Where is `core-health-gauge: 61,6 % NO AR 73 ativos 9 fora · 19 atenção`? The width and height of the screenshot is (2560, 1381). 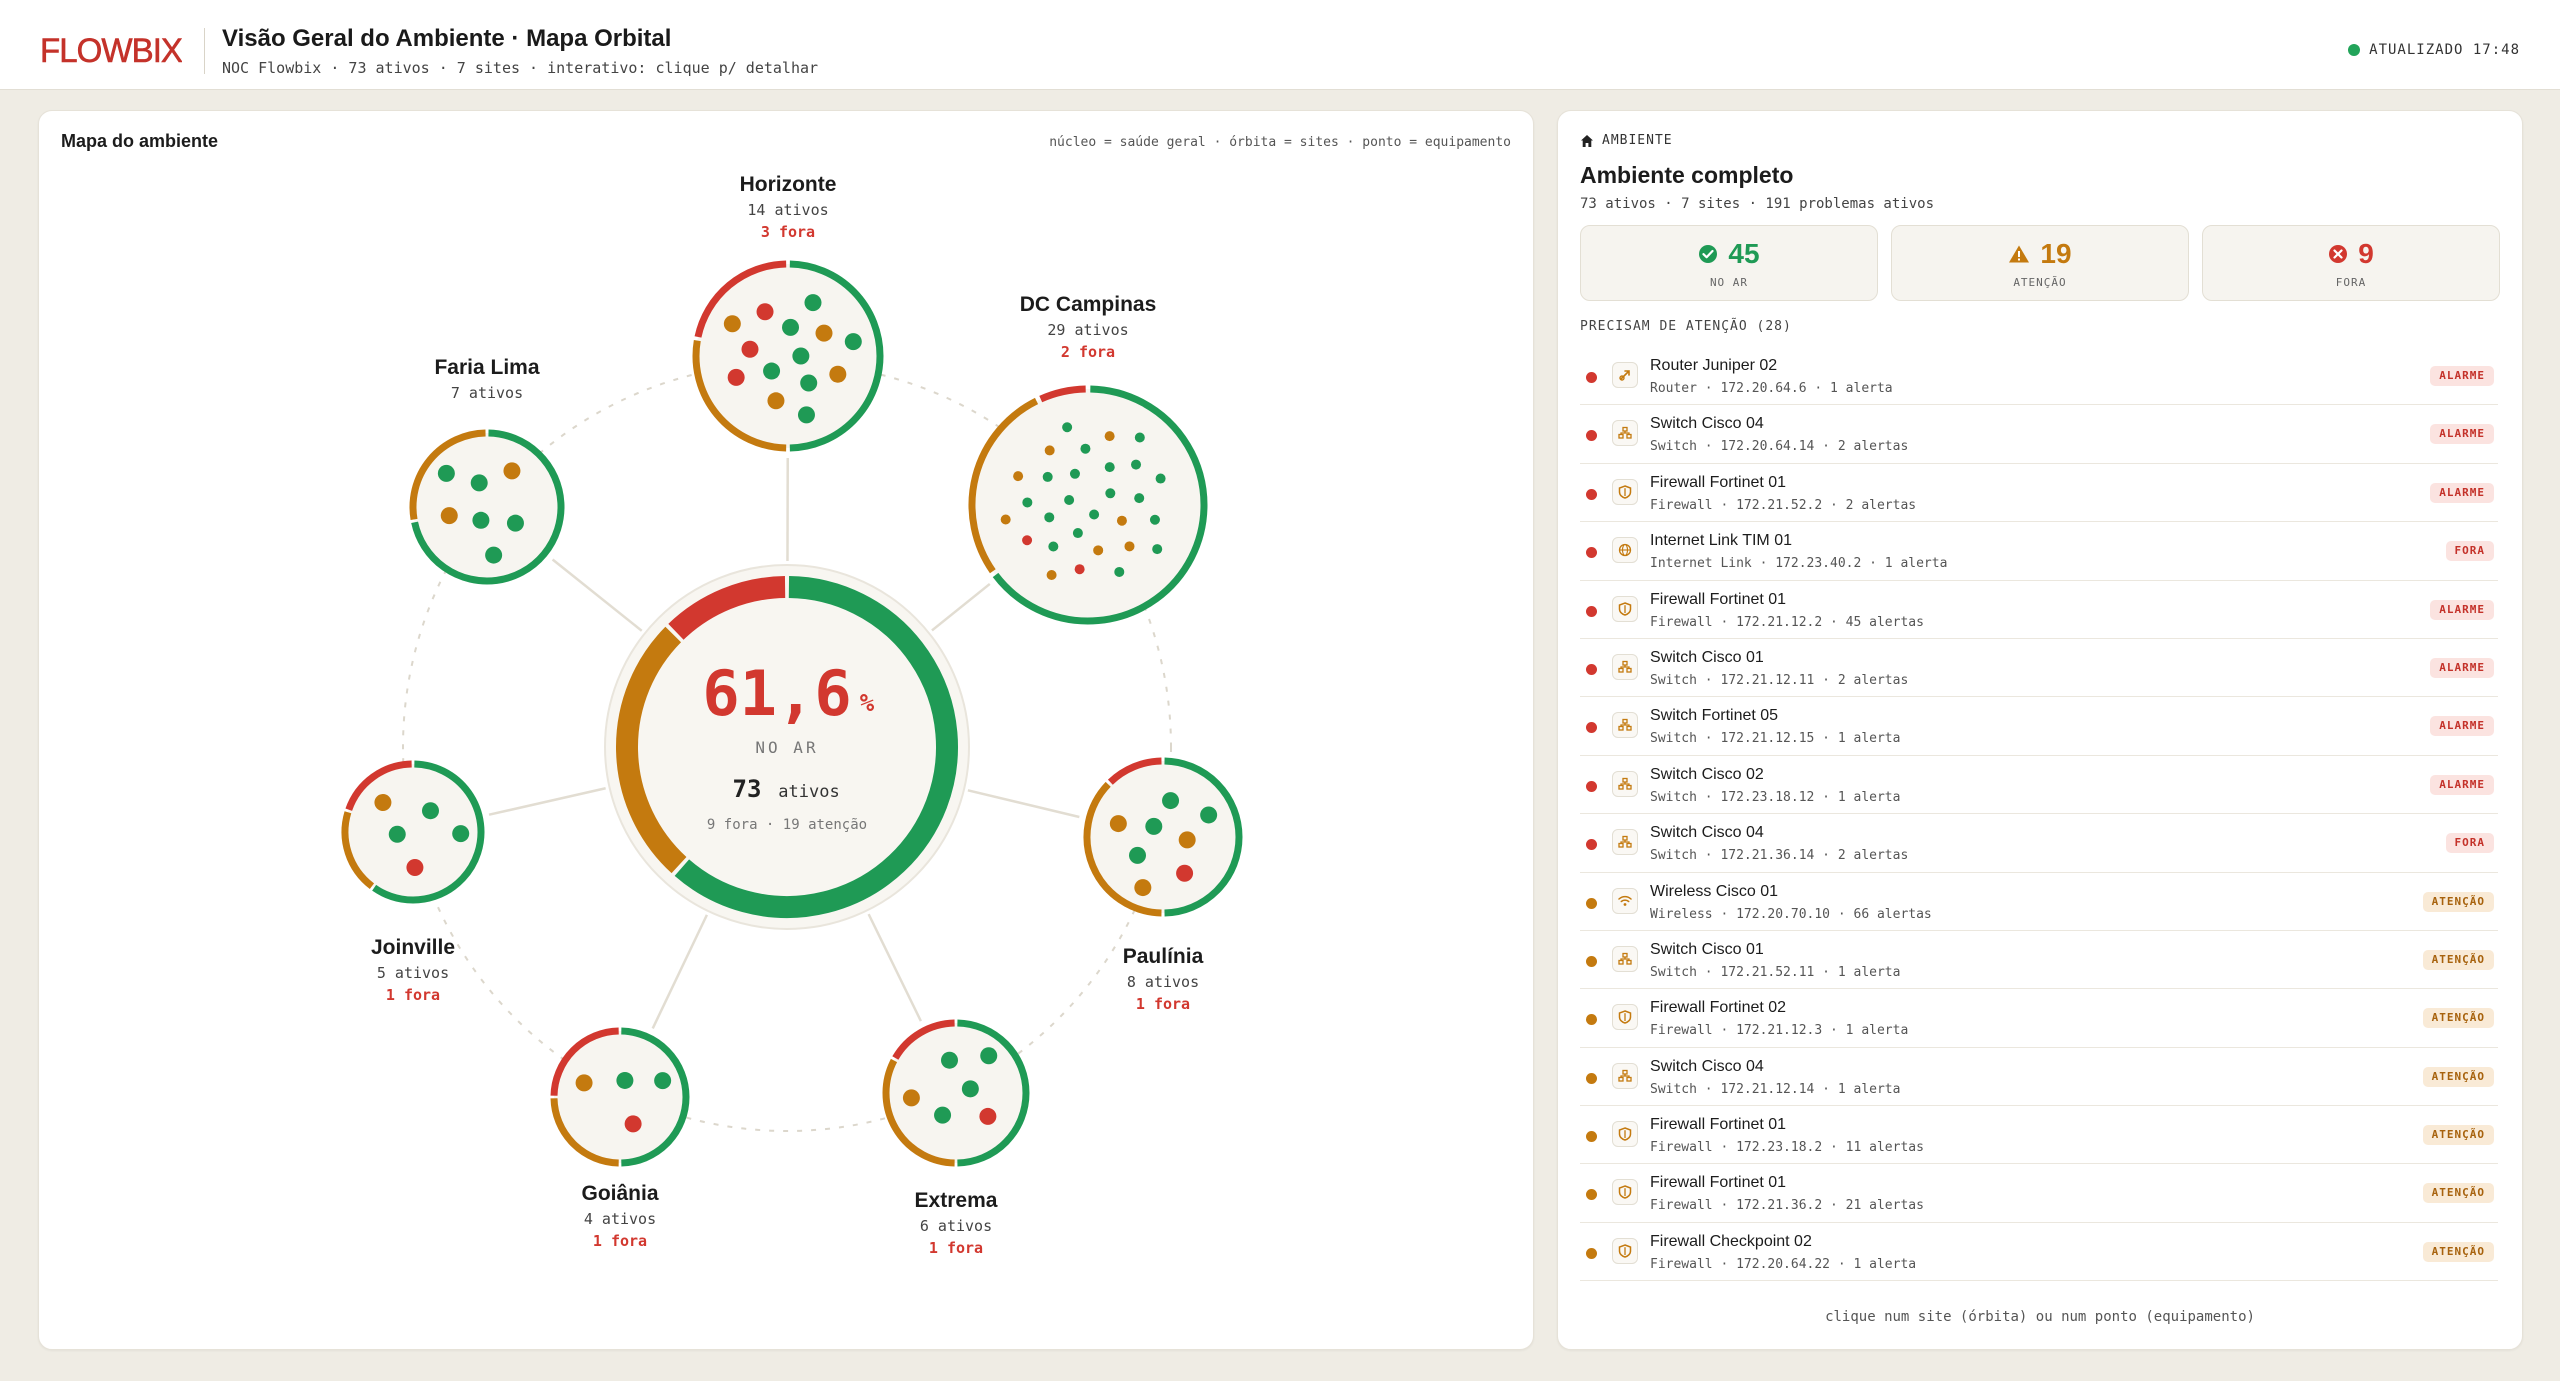
core-health-gauge: 61,6 % NO AR 73 ativos 9 fora · 19 atenção is located at coordinates (787, 747).